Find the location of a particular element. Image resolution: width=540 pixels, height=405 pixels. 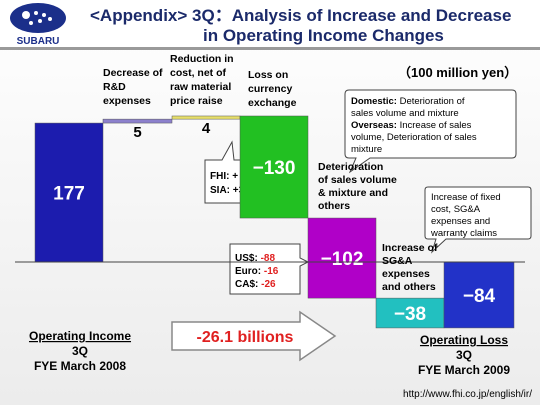

callout-text: SIA: +3 is located at coordinates (227, 190).